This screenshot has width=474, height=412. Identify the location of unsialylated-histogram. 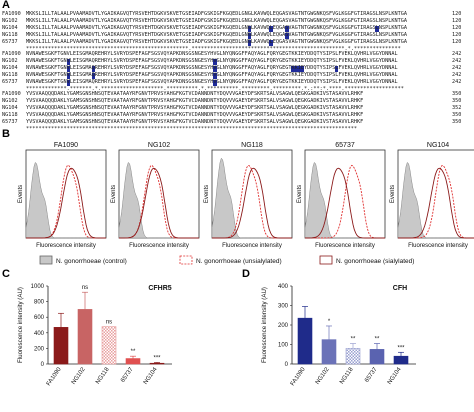
(345, 201).